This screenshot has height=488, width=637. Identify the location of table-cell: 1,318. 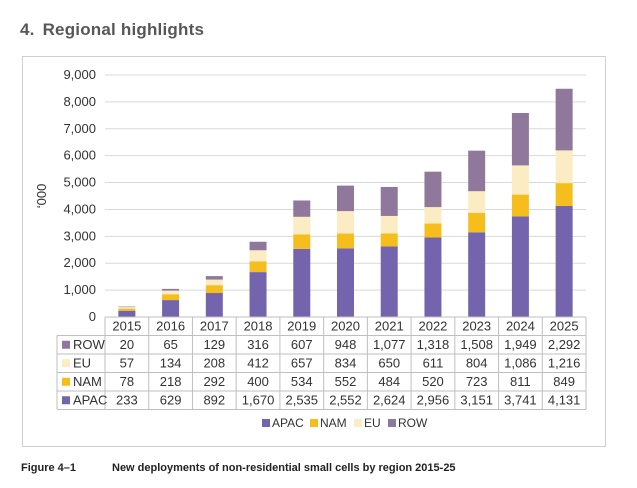
(433, 344).